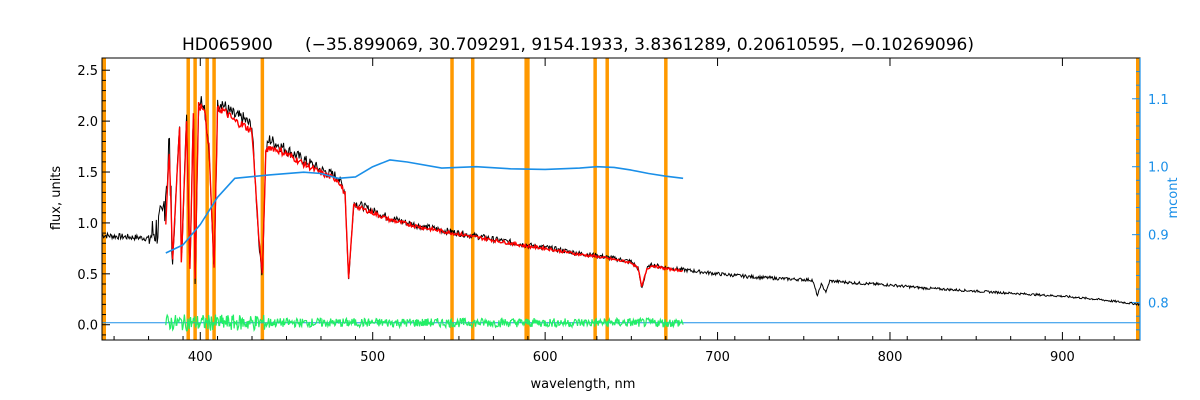 This screenshot has width=1200, height=400. What do you see at coordinates (1138, 199) in the screenshot?
I see `band-edge-right` at bounding box center [1138, 199].